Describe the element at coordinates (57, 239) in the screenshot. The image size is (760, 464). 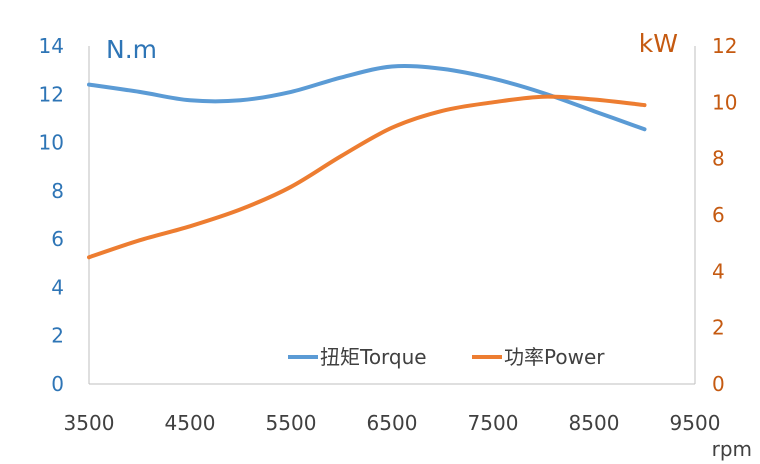
I see `left-tick-label: 6` at that location.